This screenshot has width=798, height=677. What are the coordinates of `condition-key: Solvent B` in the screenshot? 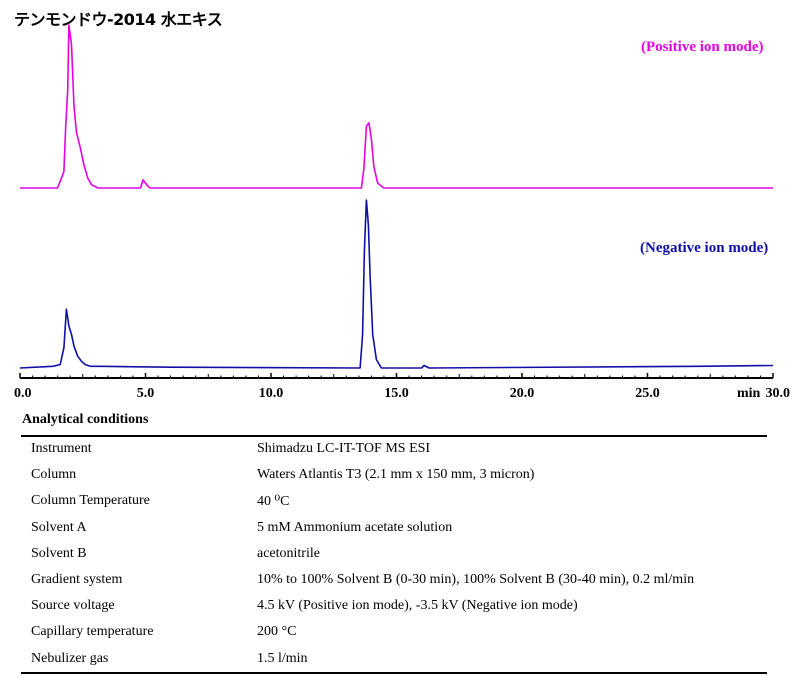 It's located at (59, 553).